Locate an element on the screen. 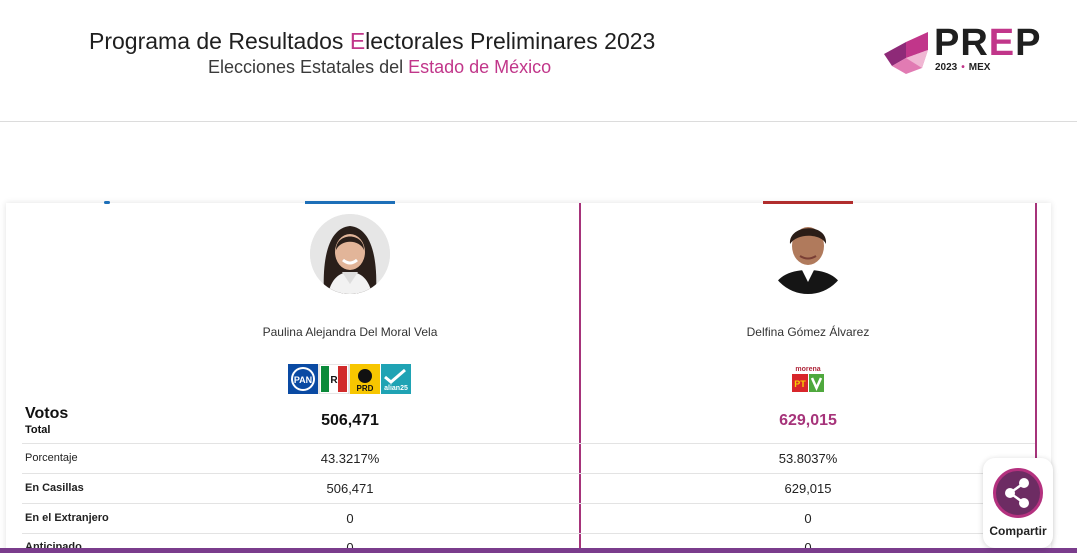  votos-label: Votos is located at coordinates (47, 413).